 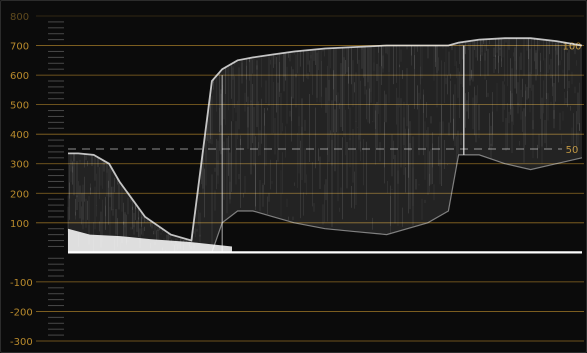 What do you see at coordinates (21, 312) in the screenshot?
I see `left-tick-label: -200` at bounding box center [21, 312].